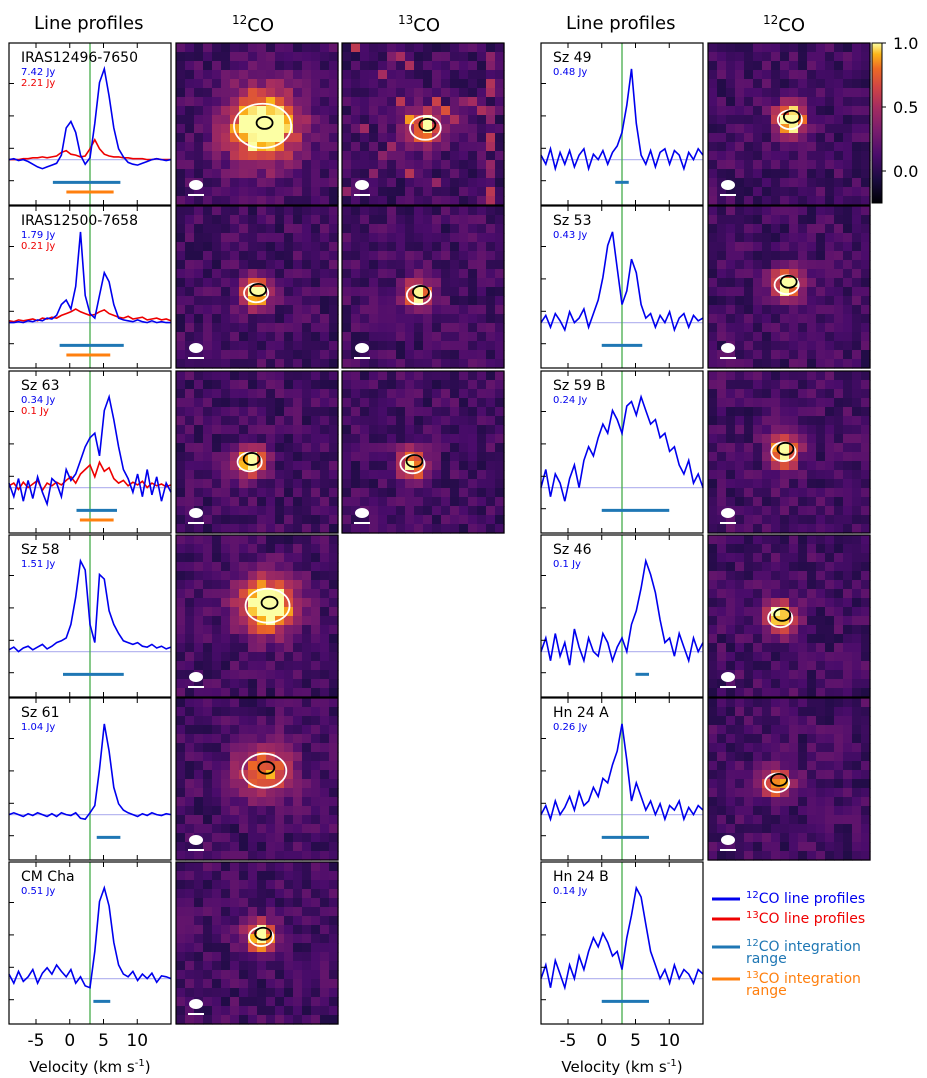  What do you see at coordinates (89, 23) in the screenshot?
I see `header-line-profiles-left: Line profiles` at bounding box center [89, 23].